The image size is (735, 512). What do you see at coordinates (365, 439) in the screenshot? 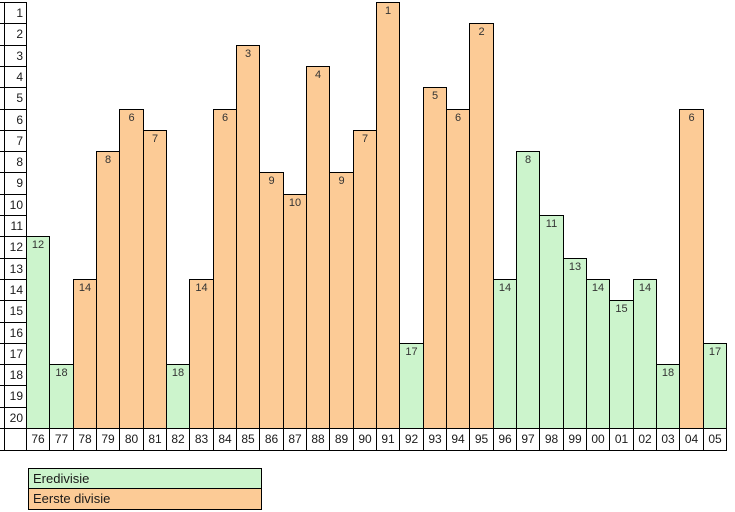
I see `x-axis-label-cell: 90` at bounding box center [365, 439].